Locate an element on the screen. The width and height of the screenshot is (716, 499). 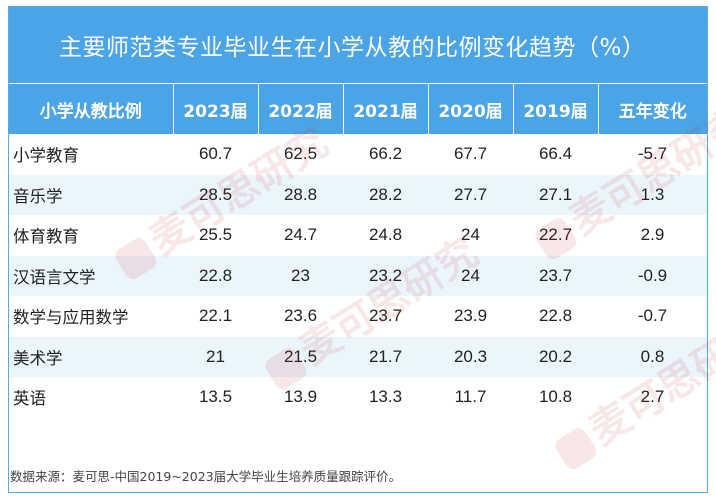
table-row: 小学教育 60.7 62.5 66.2 67.7 66.4 -5.7 is located at coordinates (358, 154).